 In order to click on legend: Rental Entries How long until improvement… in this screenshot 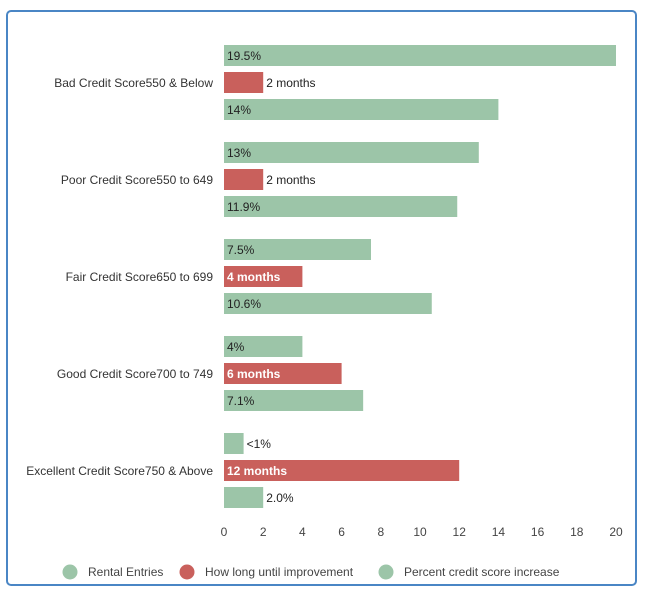, I will do `click(311, 572)`.